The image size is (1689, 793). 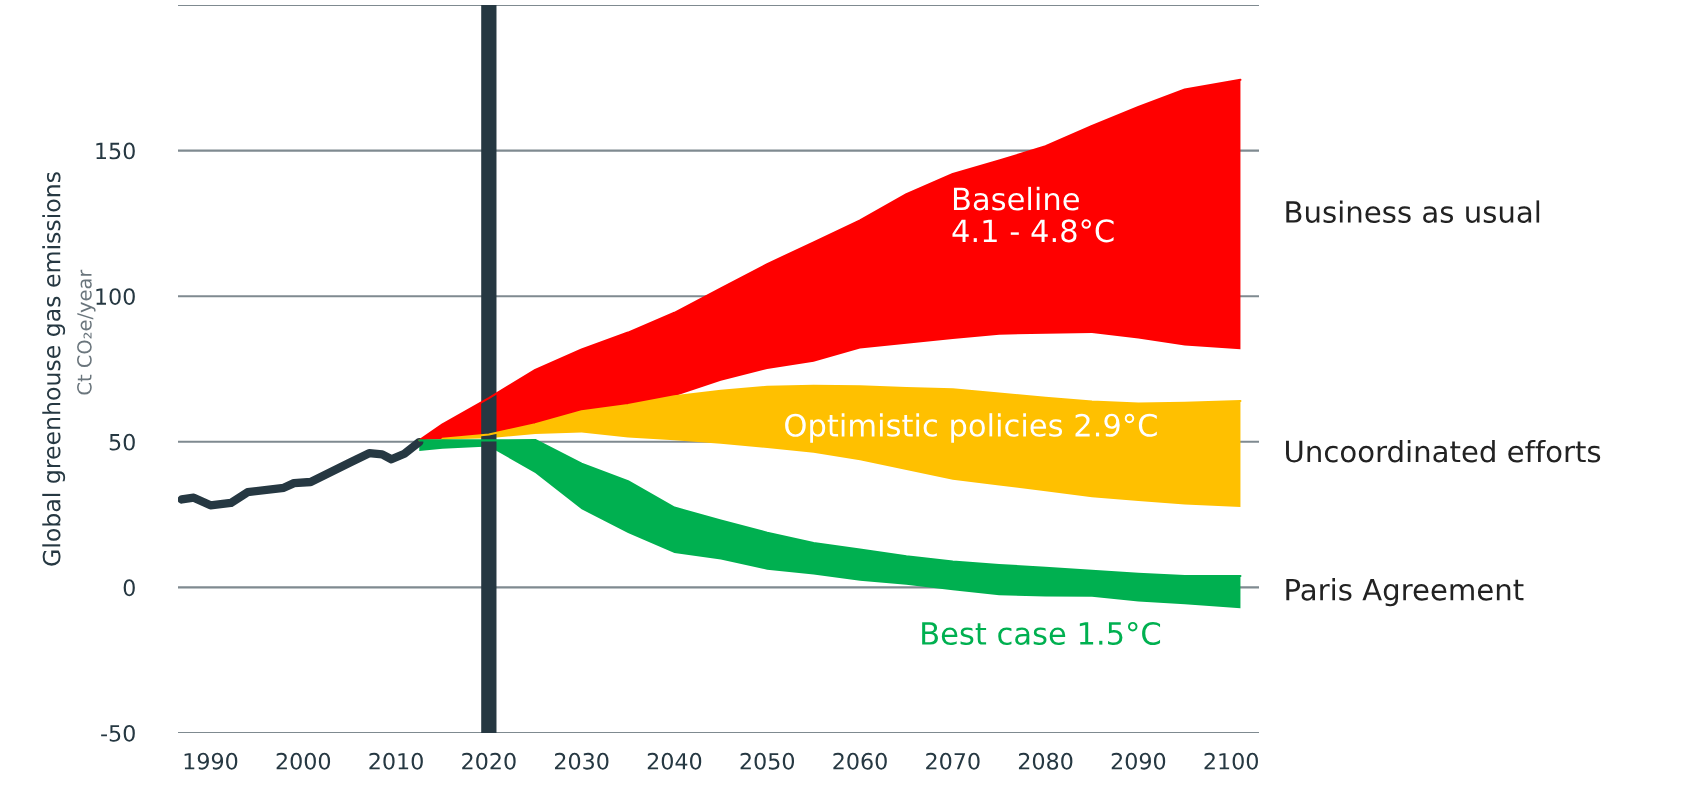 I want to click on y-axis-title: Global greenhouse gas emissions Ct CO₂e/year, so click(x=69, y=369).